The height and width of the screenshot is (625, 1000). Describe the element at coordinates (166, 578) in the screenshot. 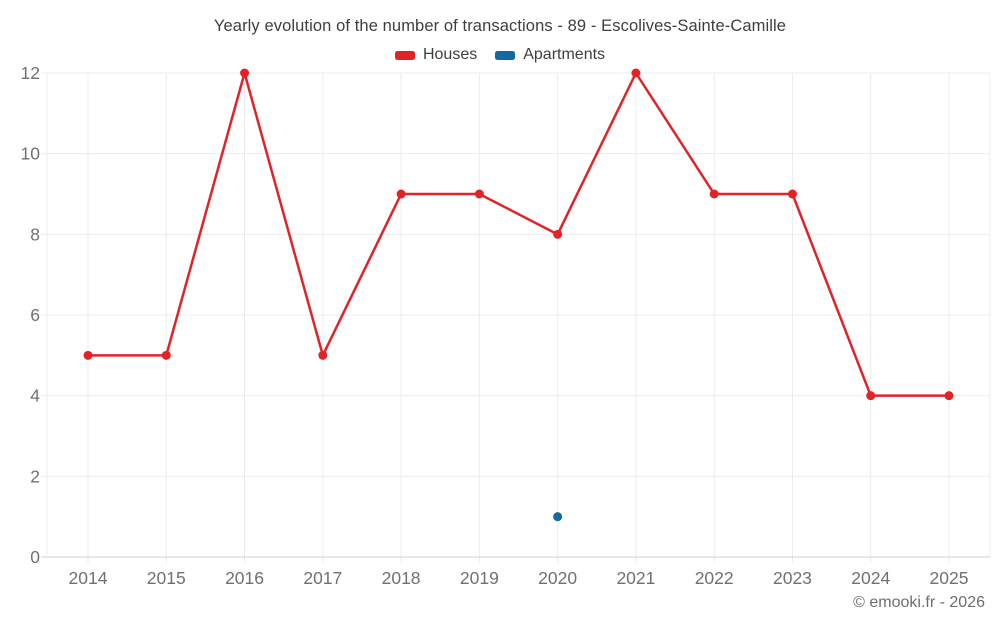

I see `x-axis-tick-label: 2015` at that location.